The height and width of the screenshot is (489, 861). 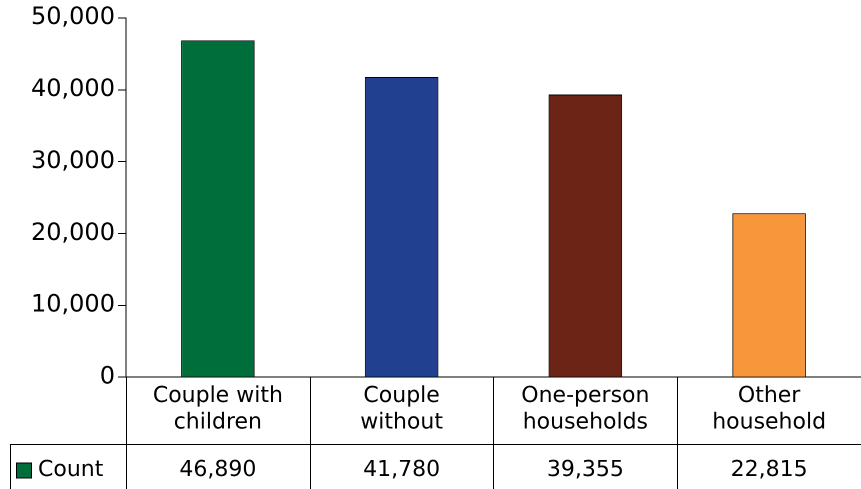 I want to click on y-tick-label: 40,000, so click(x=72, y=88).